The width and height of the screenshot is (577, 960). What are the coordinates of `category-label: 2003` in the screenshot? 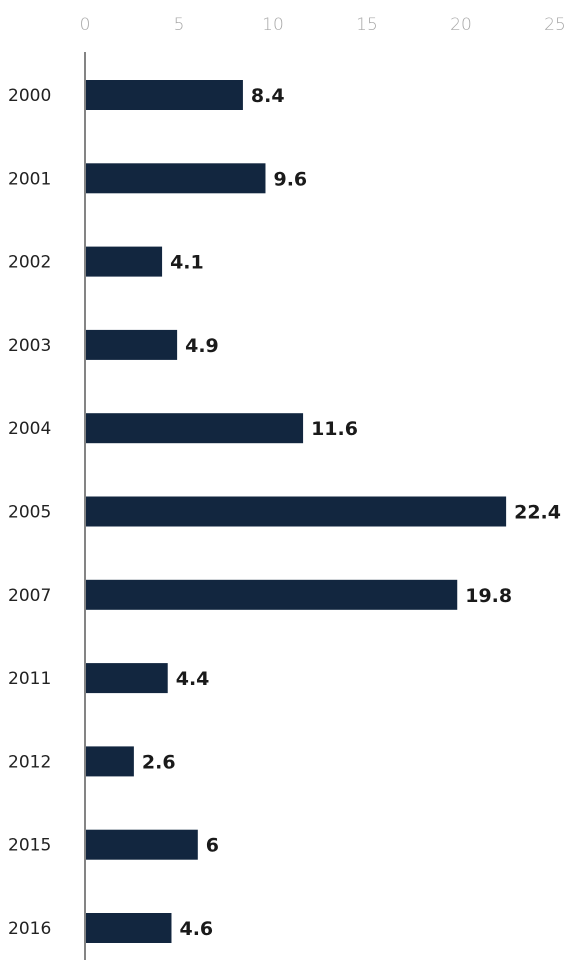 It's located at (29, 346).